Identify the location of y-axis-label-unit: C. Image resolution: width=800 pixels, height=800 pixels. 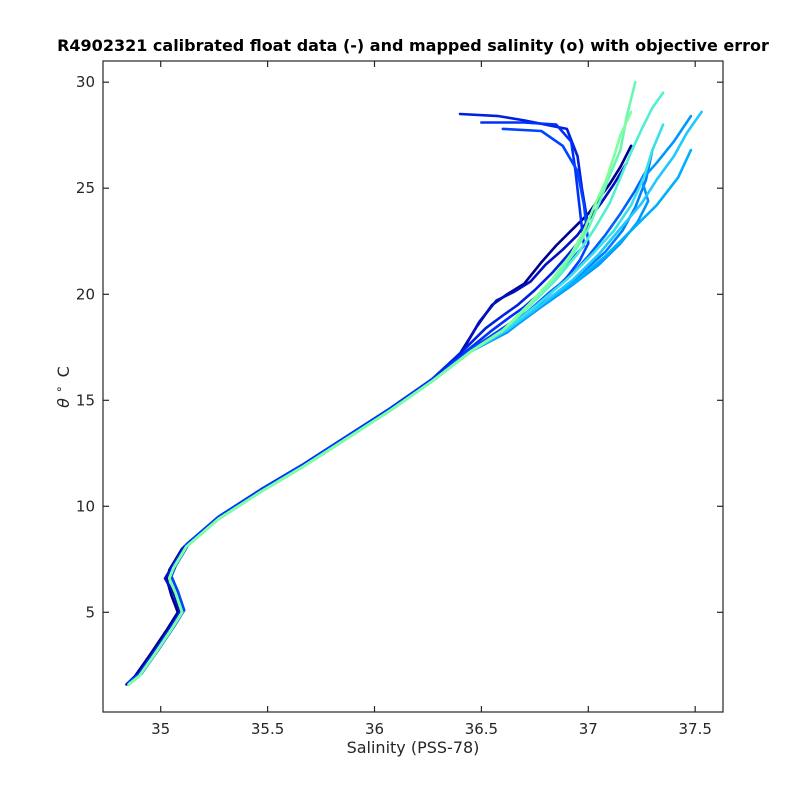
(63, 371).